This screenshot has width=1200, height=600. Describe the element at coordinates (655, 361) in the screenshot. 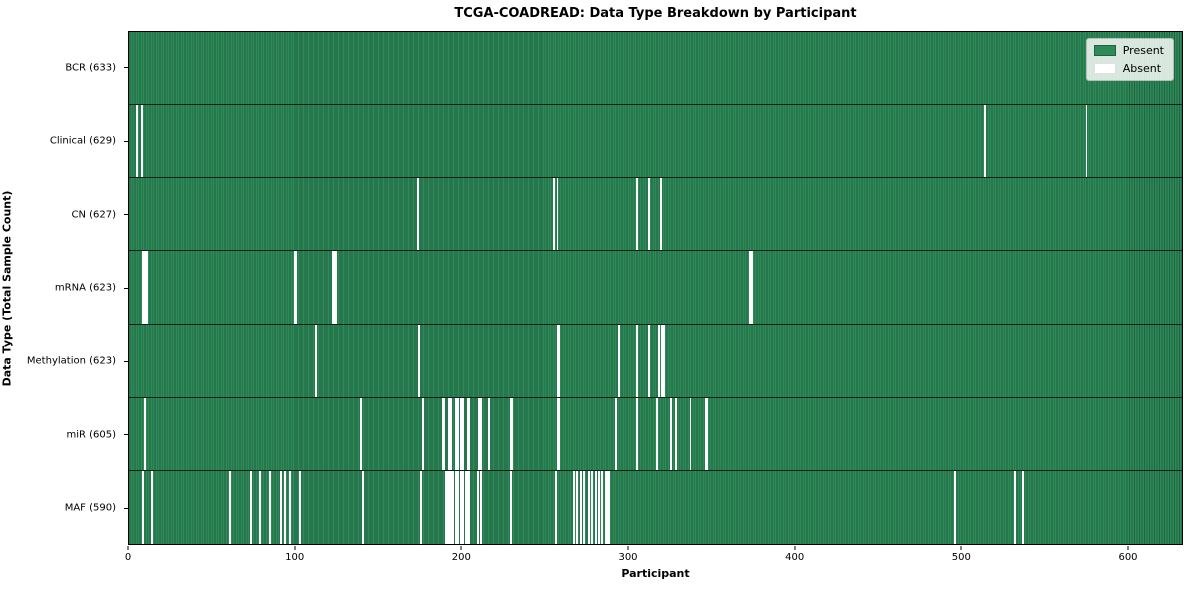

I see `row-Methylation` at that location.